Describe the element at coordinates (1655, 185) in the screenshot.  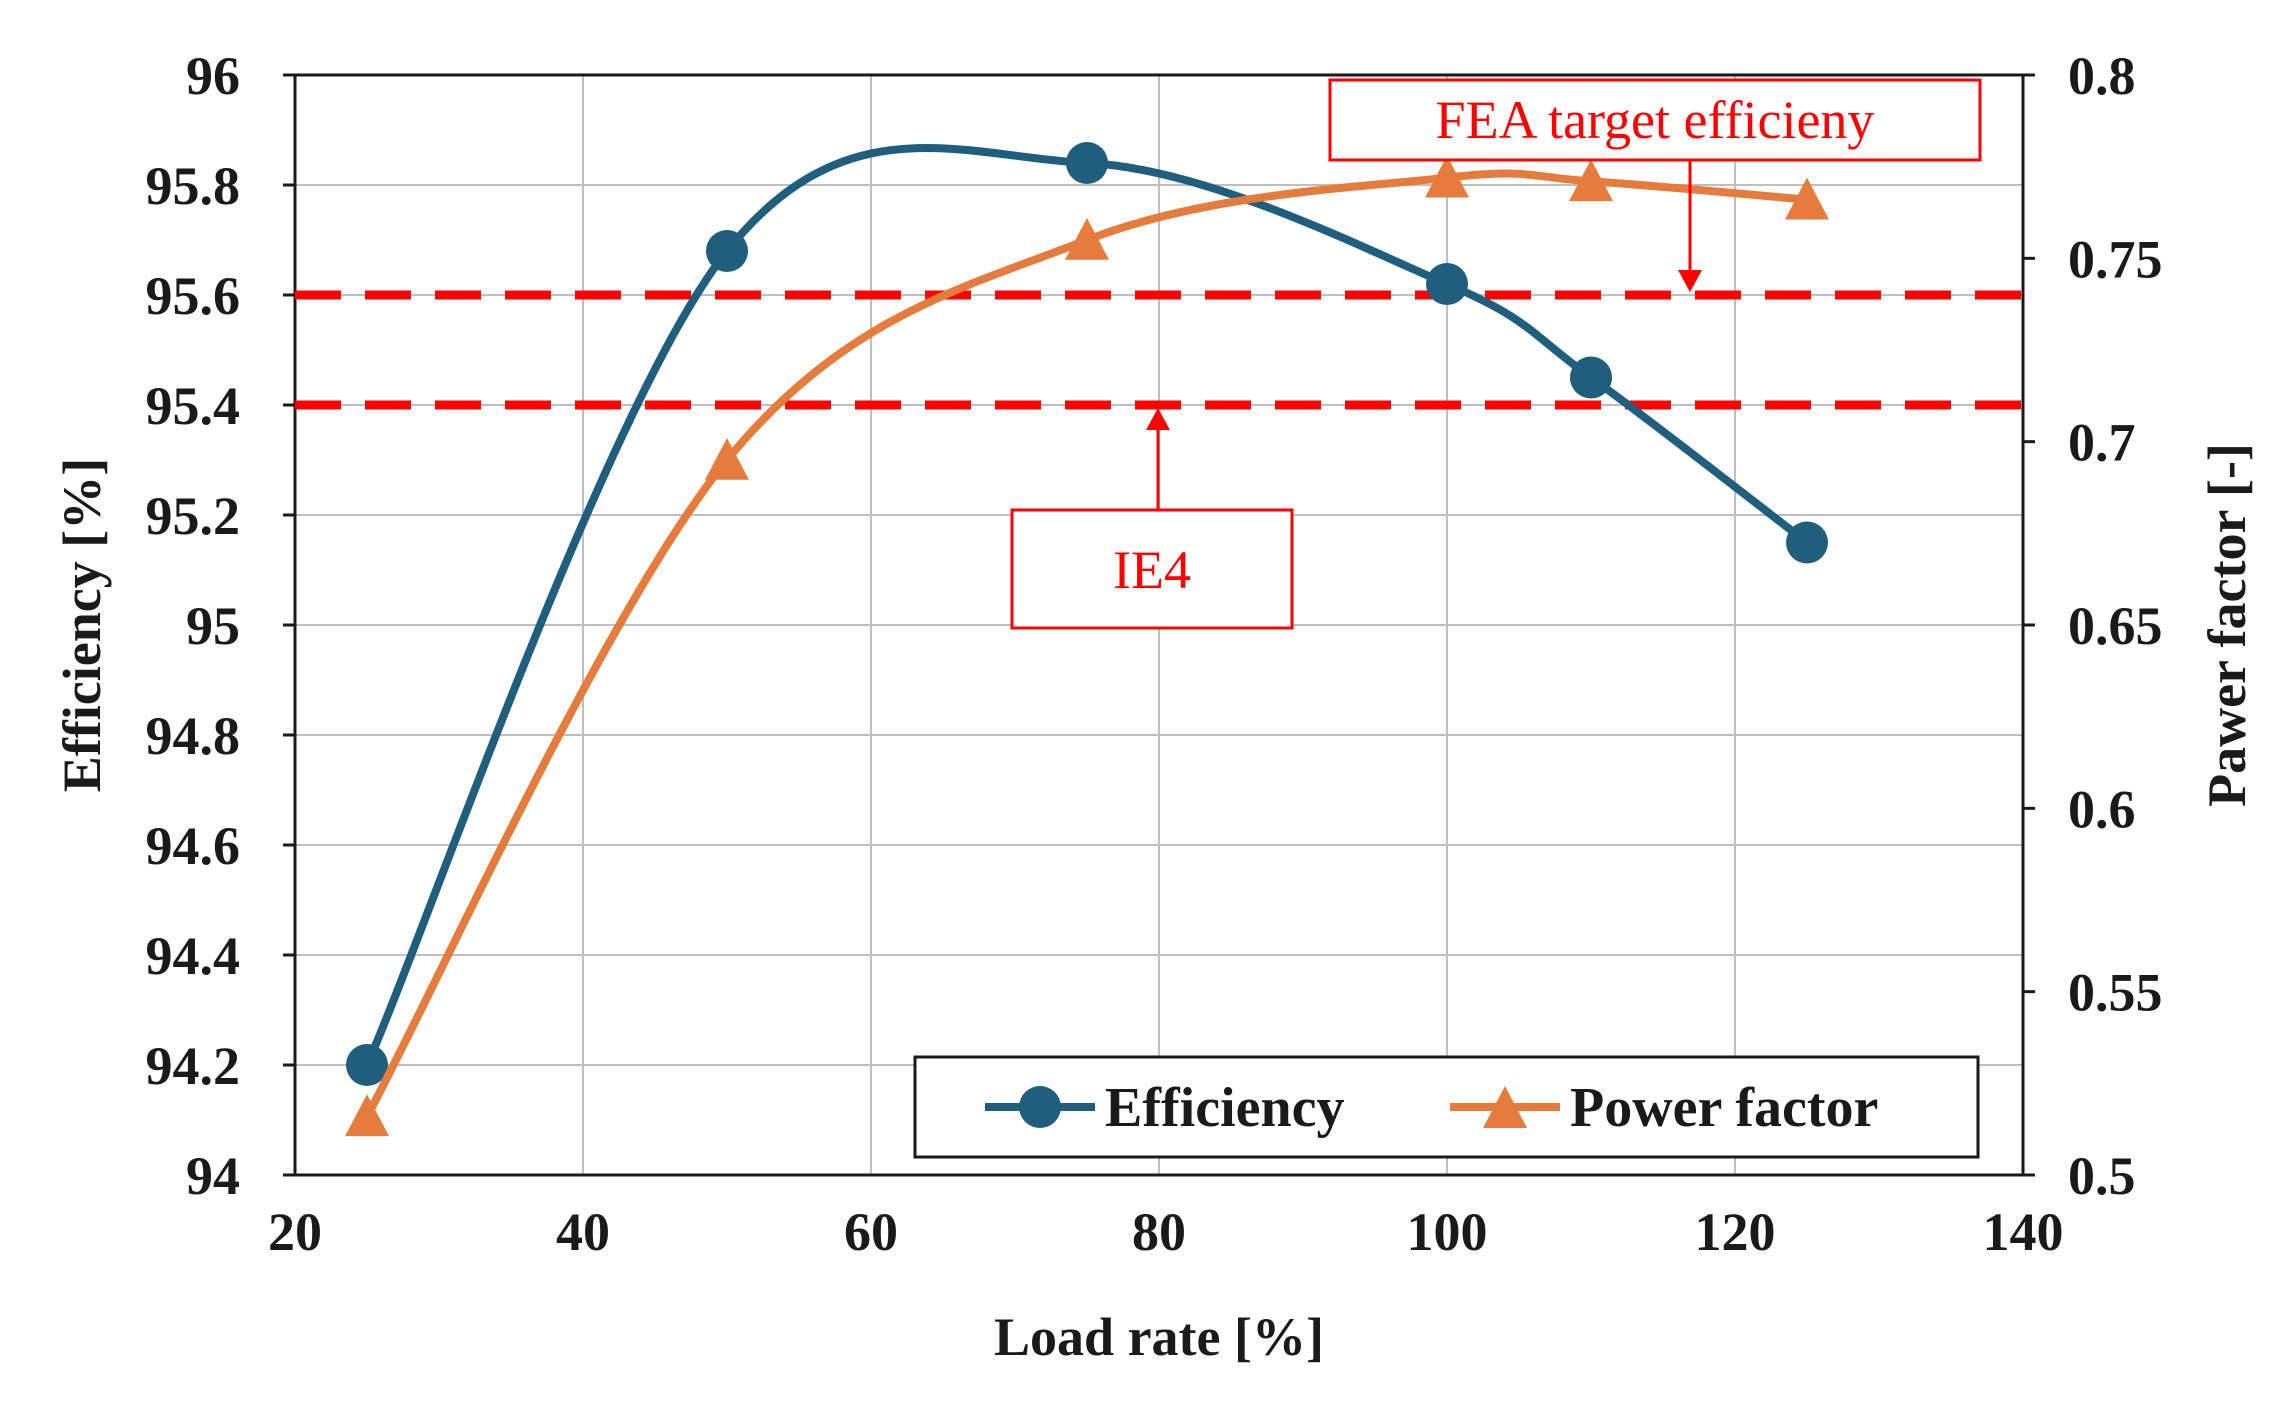
I see `fea-target-annotation: FEA target efficieny` at that location.